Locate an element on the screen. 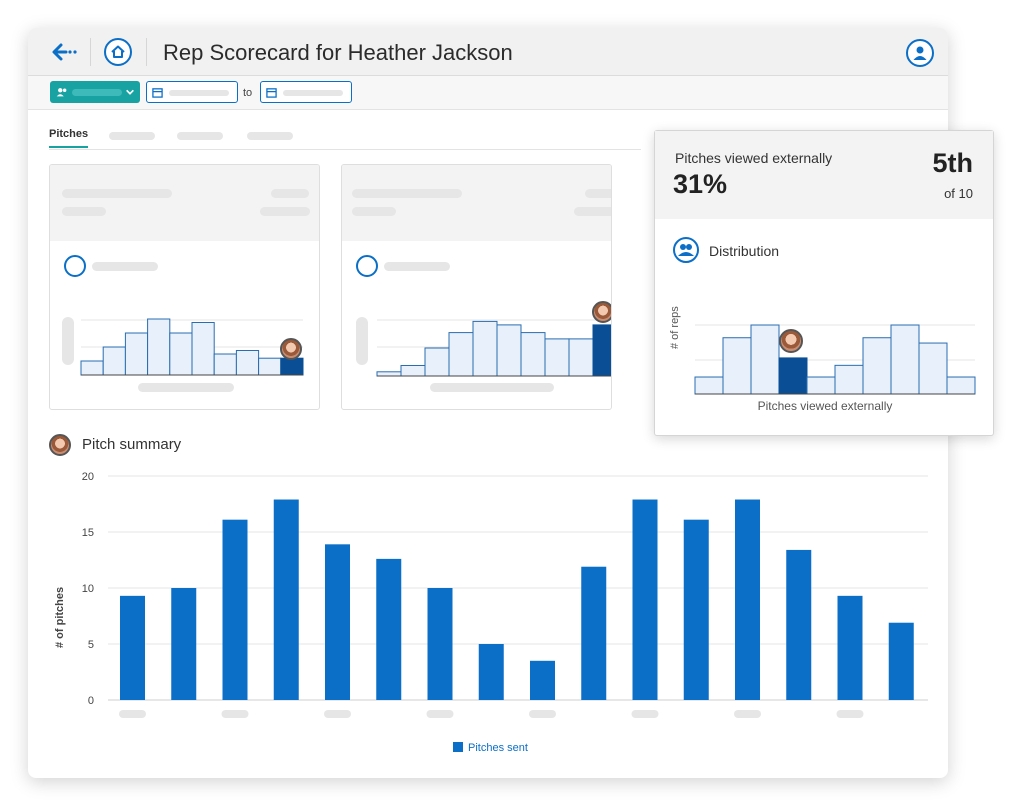  tab-pitches: Pitches is located at coordinates (69, 138).